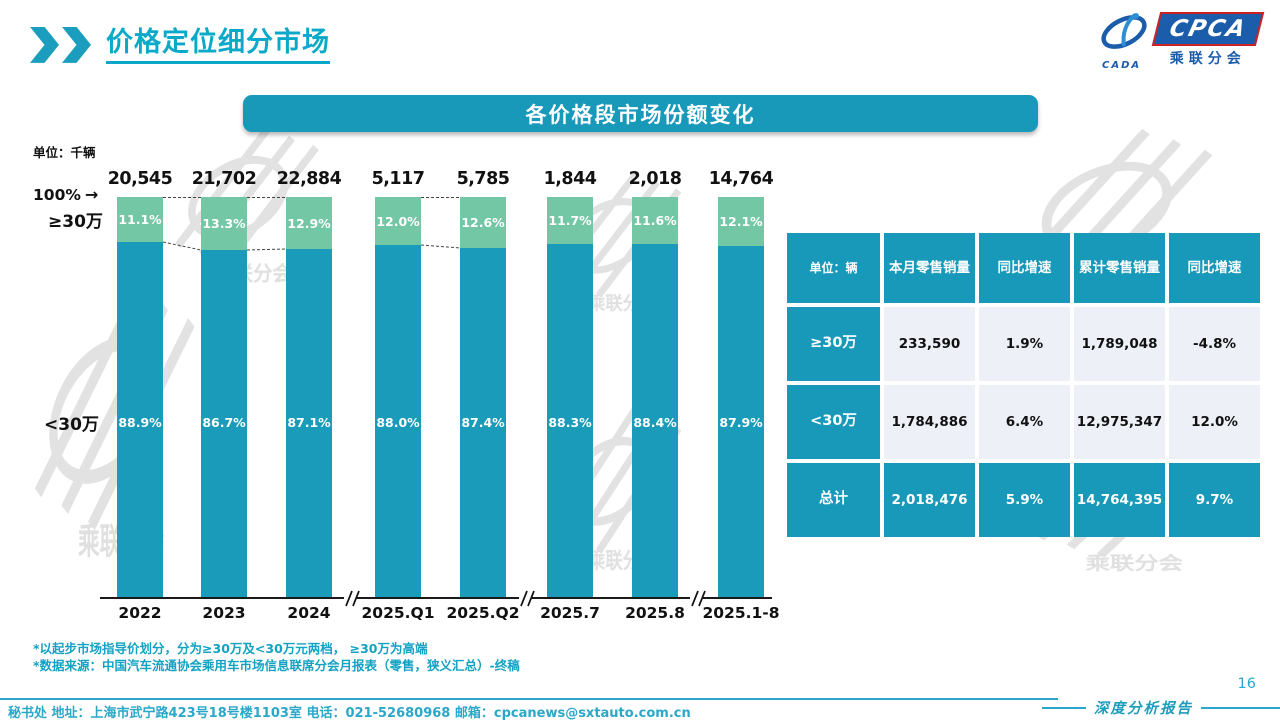 The width and height of the screenshot is (1280, 720). I want to click on cpca-logo: CADA CPCA 乘联分会, so click(1179, 41).